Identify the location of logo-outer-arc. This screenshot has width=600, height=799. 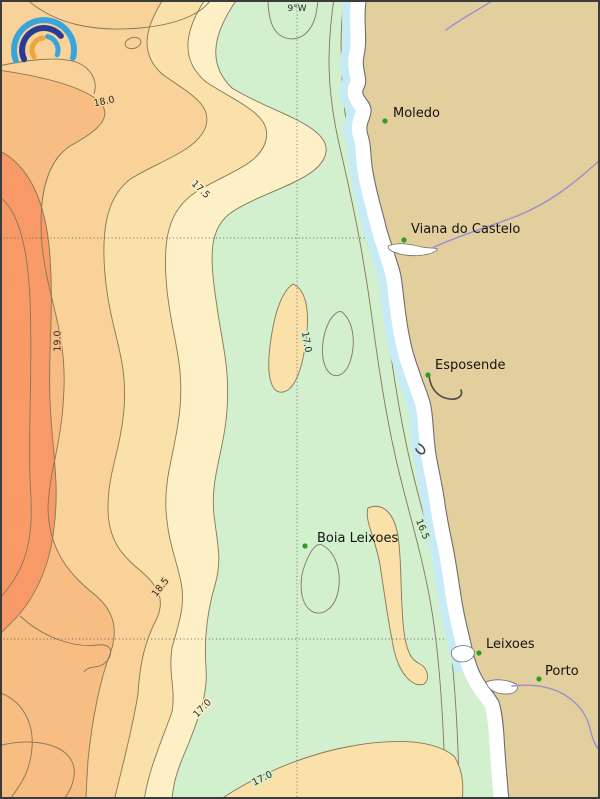
(44, 40).